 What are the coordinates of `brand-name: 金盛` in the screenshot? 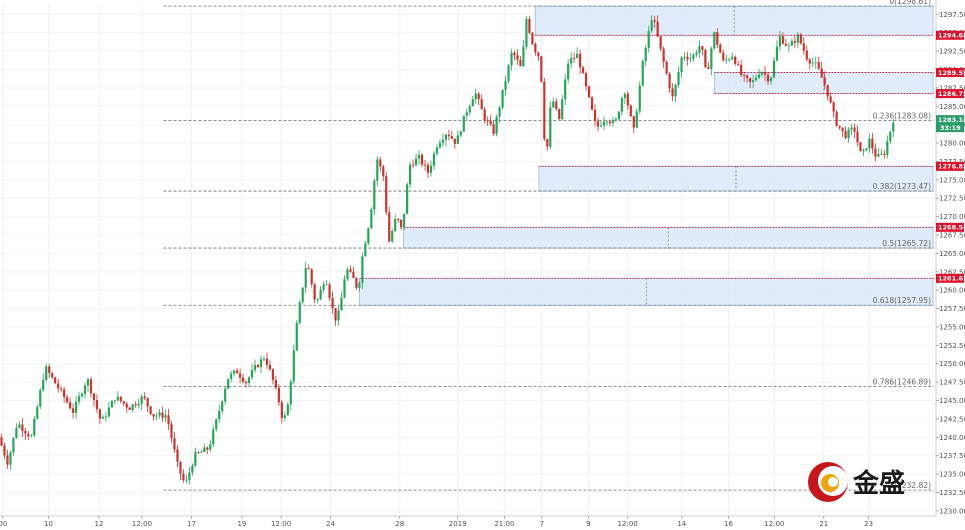 It's located at (878, 483).